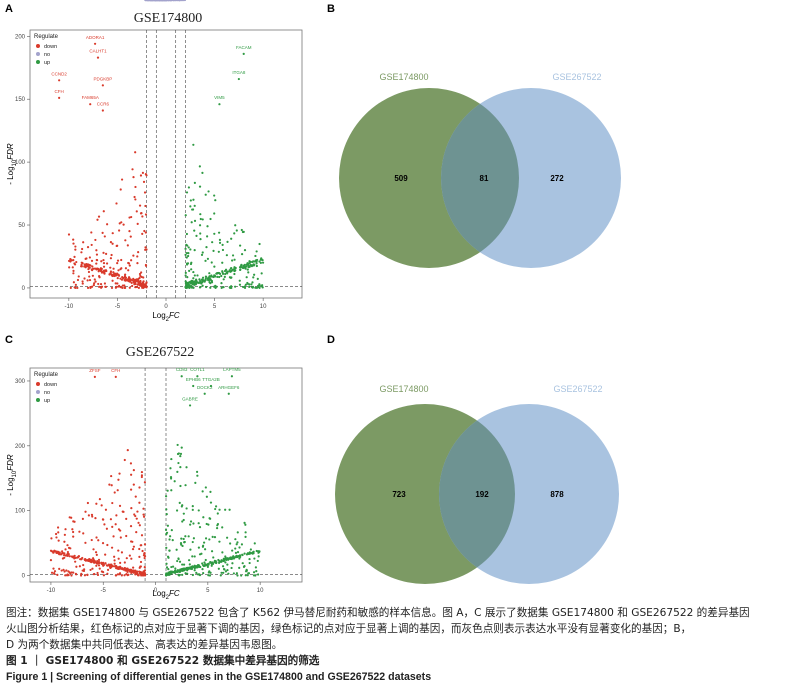  Describe the element at coordinates (205, 387) in the screenshot. I see `gene-label: DOCK2` at that location.